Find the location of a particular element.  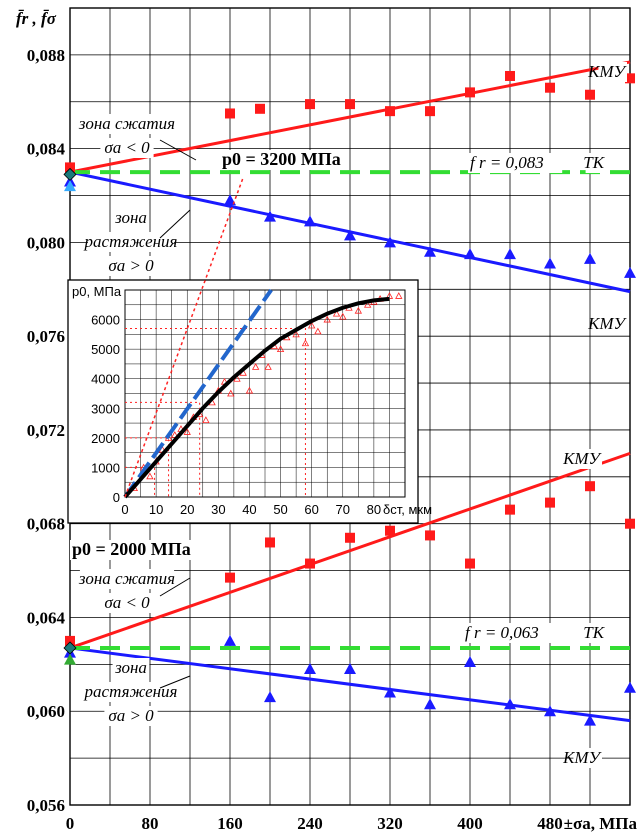

kmu-fit-line is located at coordinates (350, 117).